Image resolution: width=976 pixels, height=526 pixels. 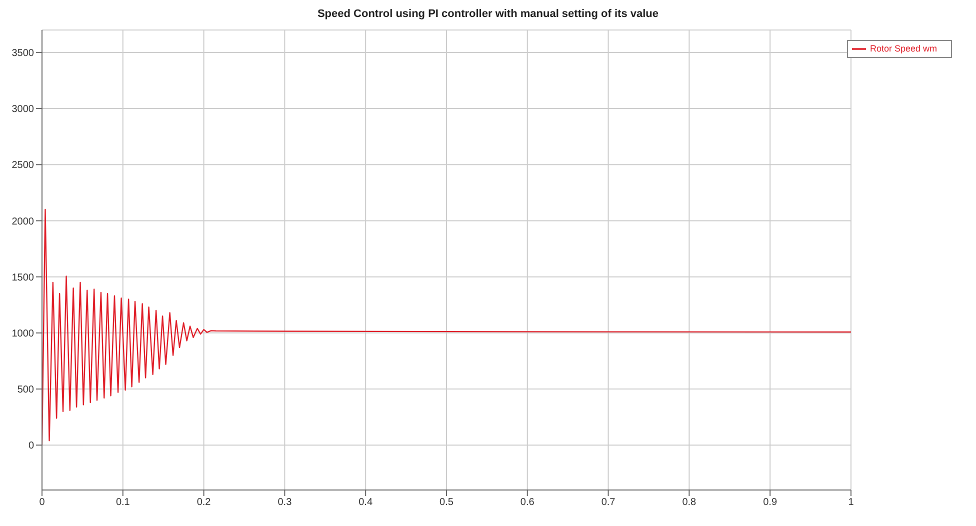 What do you see at coordinates (903, 48) in the screenshot?
I see `legend-label: Rotor Speed wm` at bounding box center [903, 48].